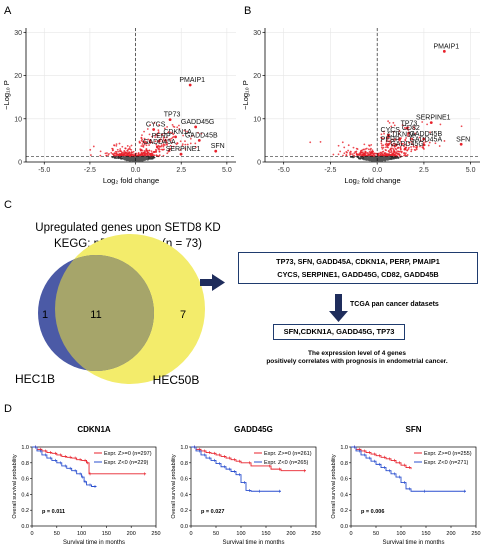 Image resolution: width=491 pixels, height=550 pixels. Describe the element at coordinates (339, 331) in the screenshot. I see `result-gene-text: SFN,CDKN1A, GADD45G, TP73` at that location.